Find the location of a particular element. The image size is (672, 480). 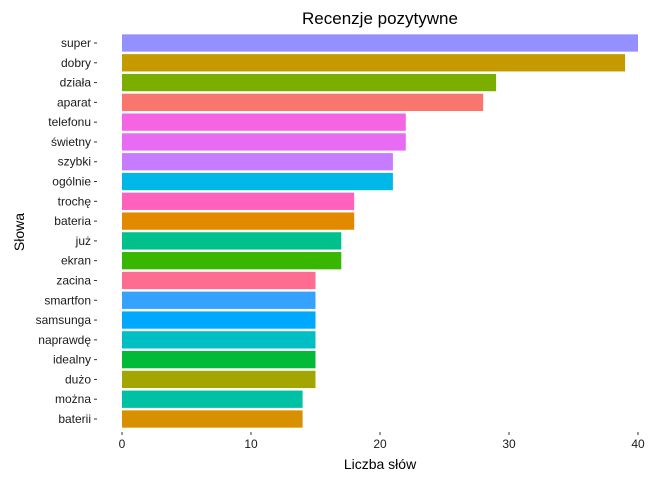

x-tick-label: 10 is located at coordinates (251, 444).